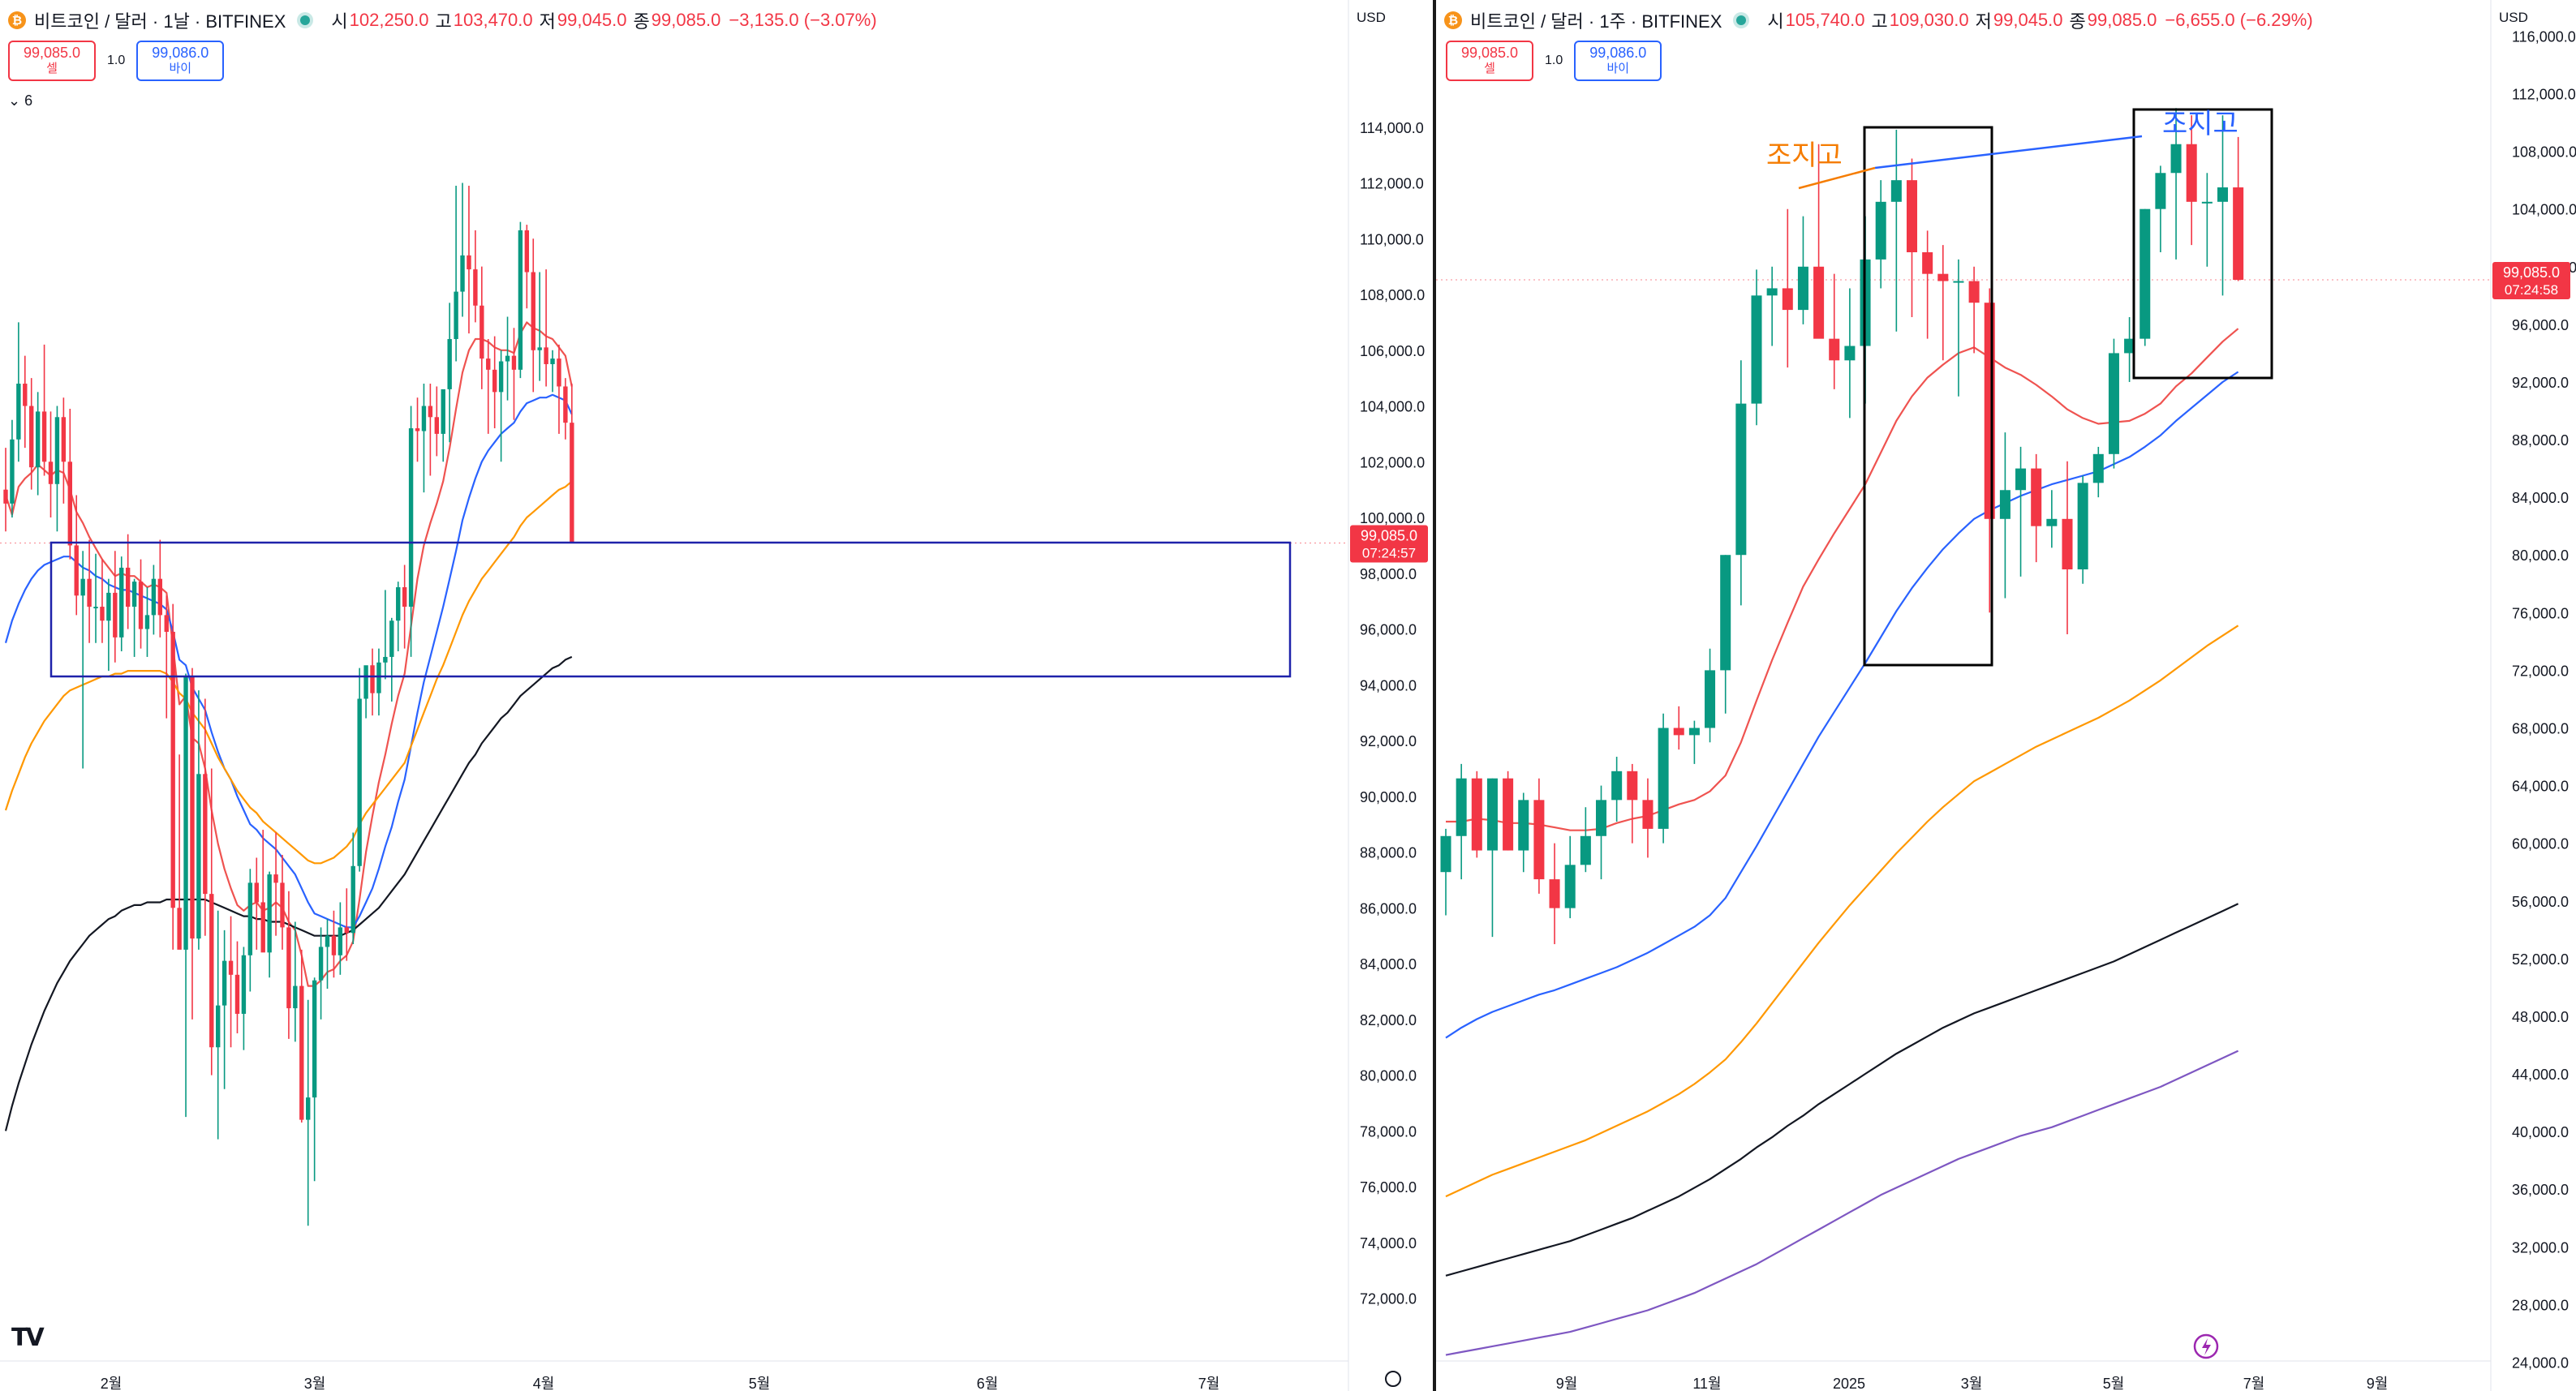 This screenshot has width=2576, height=1391. I want to click on y-tick-label: 104,000.0, so click(1392, 407).